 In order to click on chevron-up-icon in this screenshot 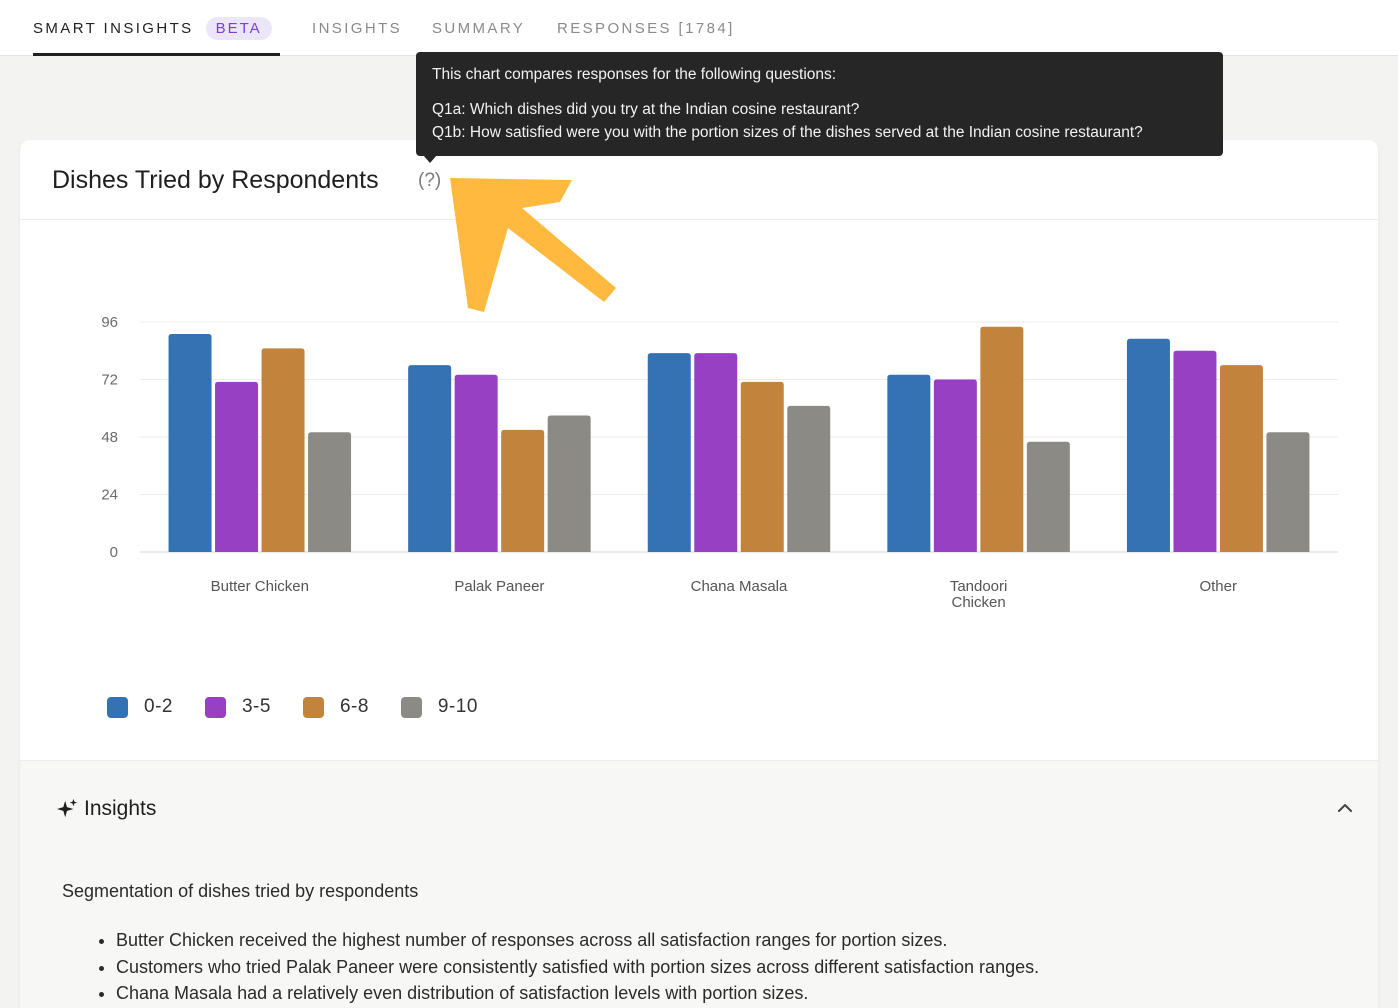, I will do `click(1345, 808)`.